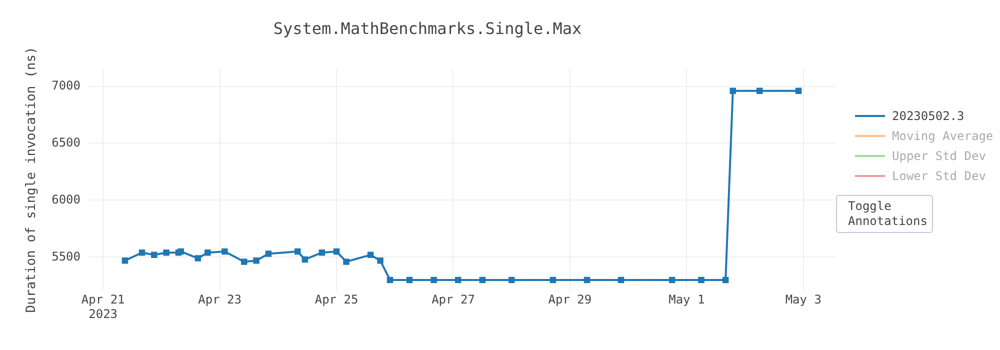  What do you see at coordinates (570, 299) in the screenshot?
I see `x-tick-label: Apr 29` at bounding box center [570, 299].